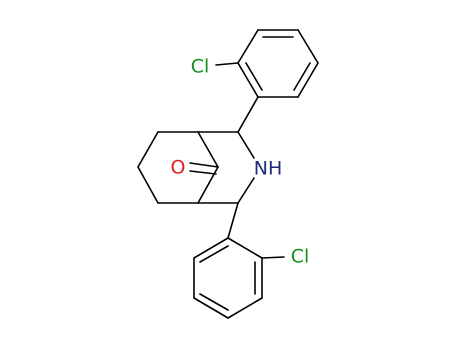  I want to click on atom-label: O, so click(178, 168).